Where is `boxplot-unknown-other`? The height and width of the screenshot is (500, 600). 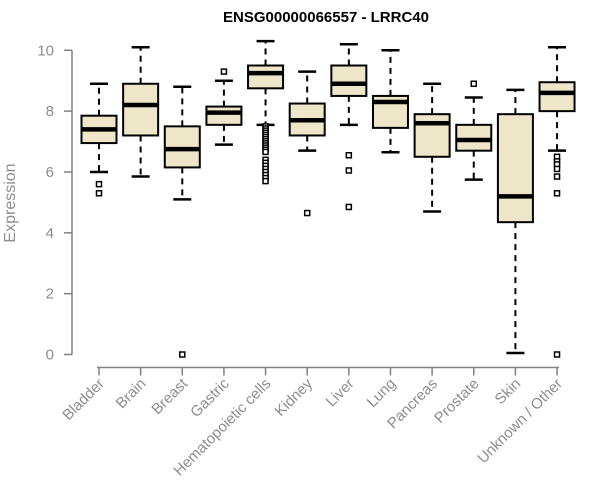 boxplot-unknown-other is located at coordinates (557, 202).